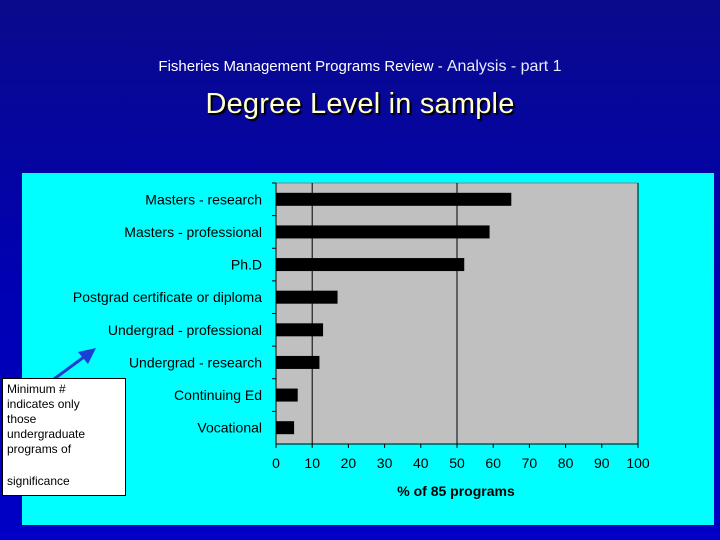 The height and width of the screenshot is (540, 720). What do you see at coordinates (421, 463) in the screenshot?
I see `x-tick-label: 40` at bounding box center [421, 463].